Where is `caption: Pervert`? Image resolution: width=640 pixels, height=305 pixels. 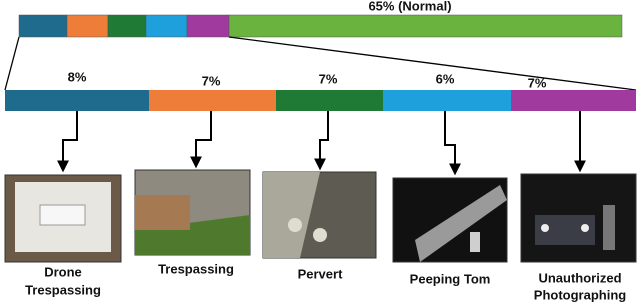
caption: Pervert is located at coordinates (320, 273).